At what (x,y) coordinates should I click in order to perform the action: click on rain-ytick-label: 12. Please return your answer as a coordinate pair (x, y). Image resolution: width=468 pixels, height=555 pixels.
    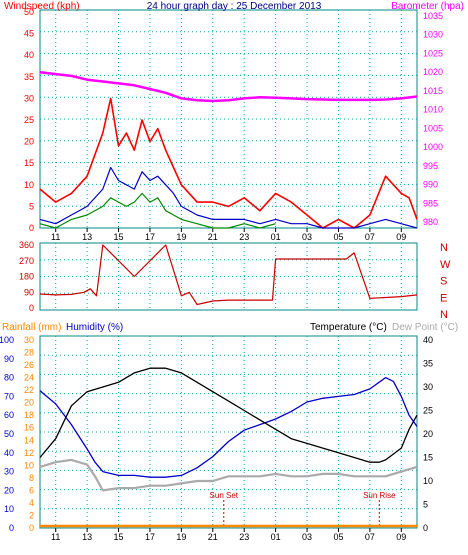
    Looking at the image, I should click on (29, 453).